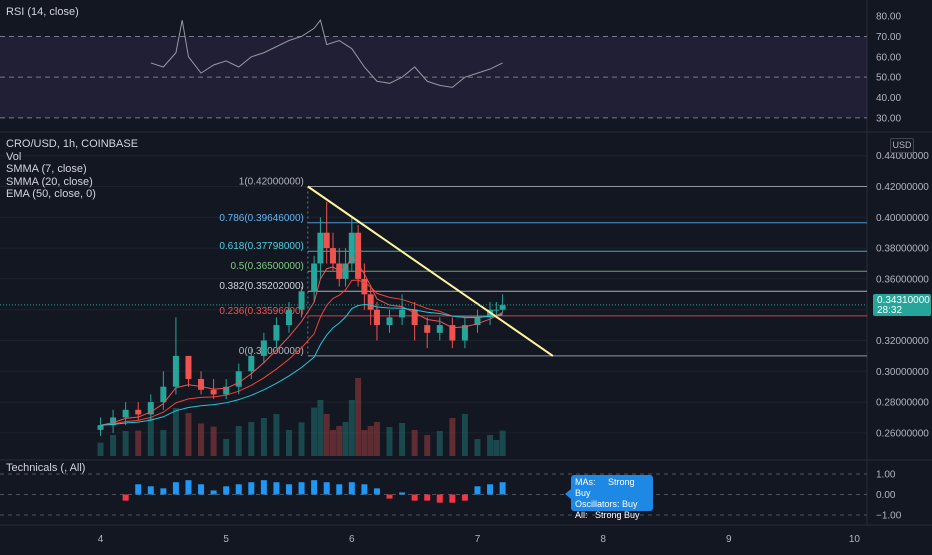 Image resolution: width=932 pixels, height=555 pixels. I want to click on x-tick-label: 7, so click(478, 539).